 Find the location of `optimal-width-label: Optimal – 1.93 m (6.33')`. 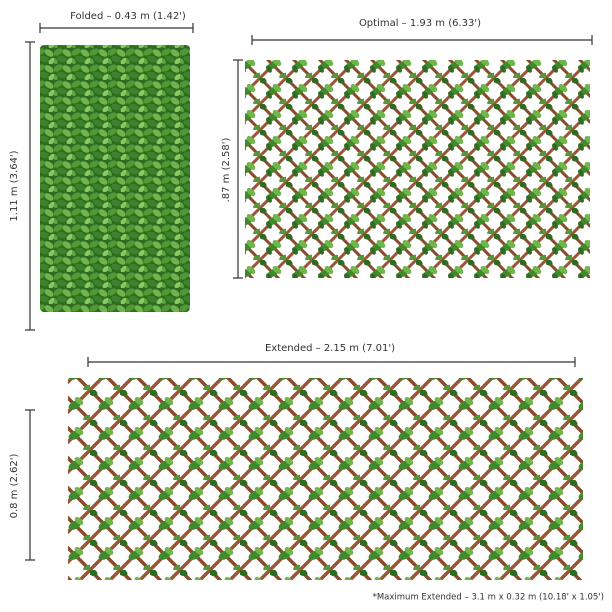

optimal-width-label: Optimal – 1.93 m (6.33') is located at coordinates (420, 23).